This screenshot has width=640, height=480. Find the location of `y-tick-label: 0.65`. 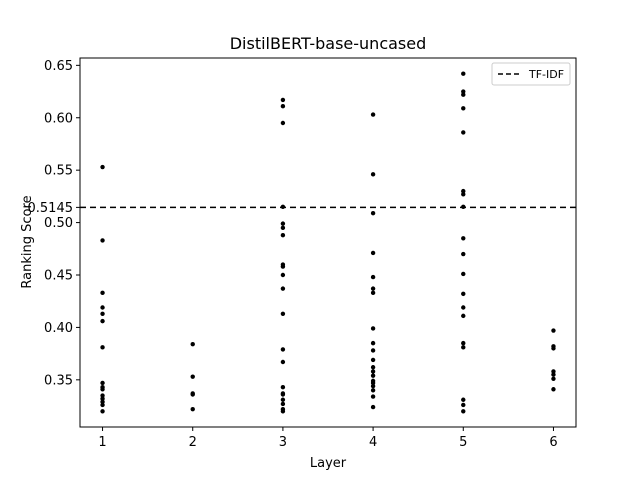

y-tick-label: 0.65 is located at coordinates (58, 66).